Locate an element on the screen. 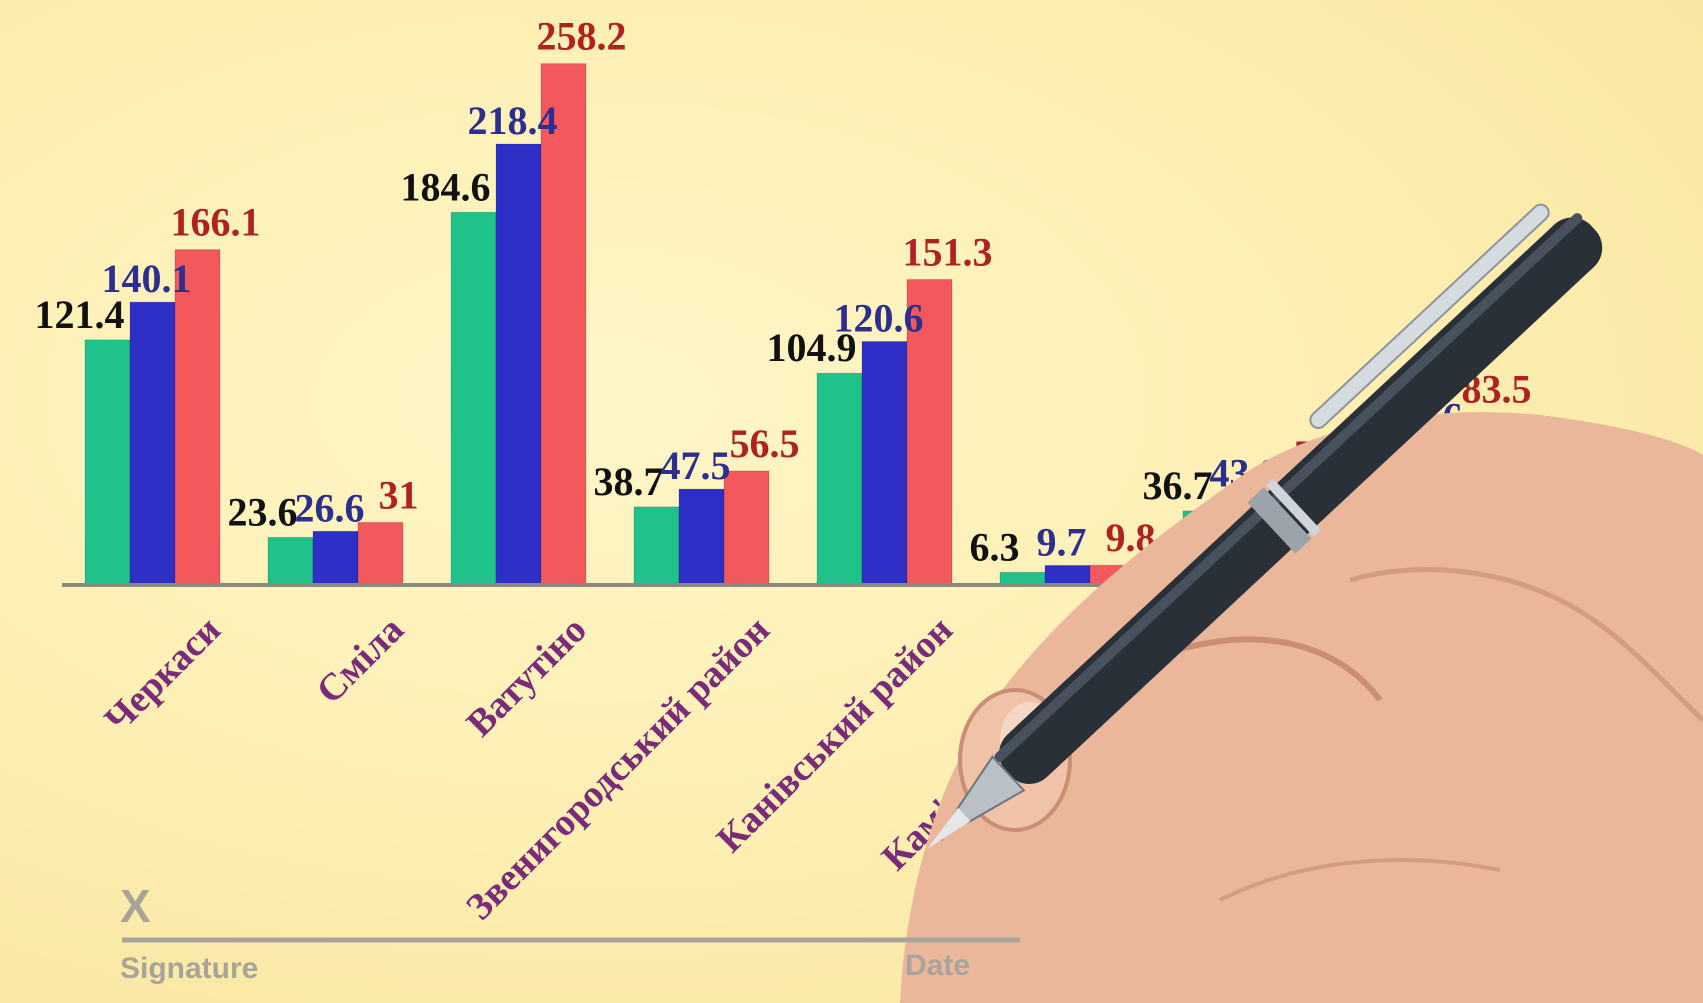 The image size is (1703, 1003). data-label-series1-6: 6.3 is located at coordinates (995, 546).